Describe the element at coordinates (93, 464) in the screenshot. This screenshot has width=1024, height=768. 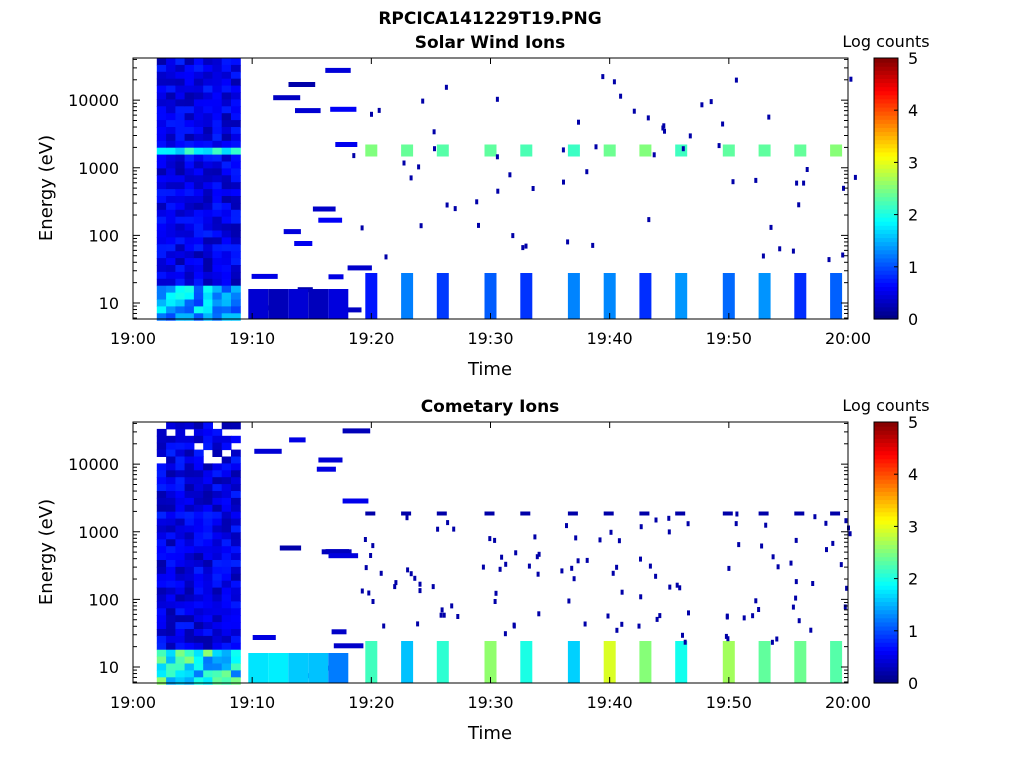
I see `y-tick-label: 10000` at that location.